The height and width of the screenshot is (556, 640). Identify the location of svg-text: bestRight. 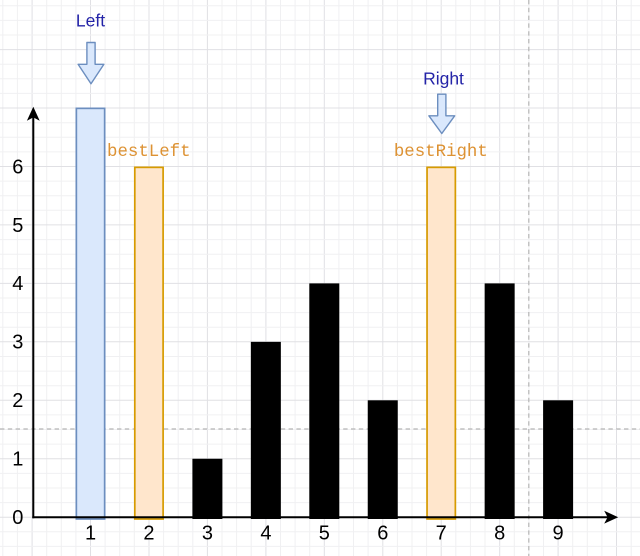
(441, 152).